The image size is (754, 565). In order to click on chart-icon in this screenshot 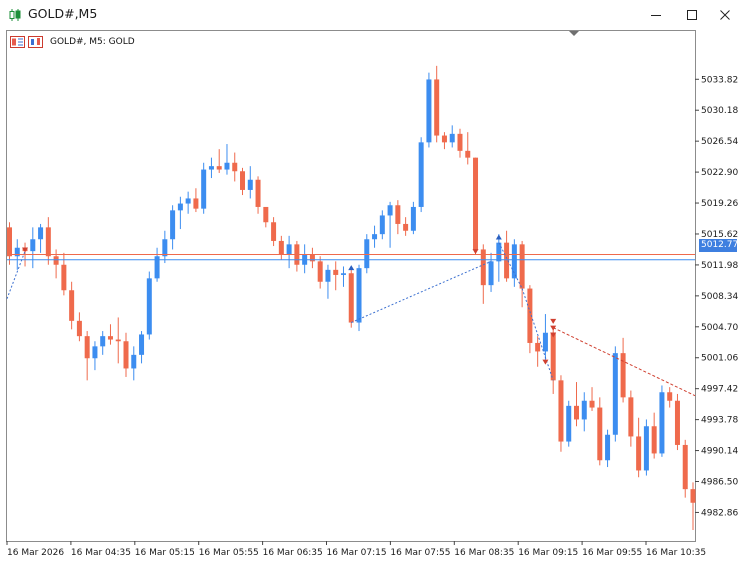, I will do `click(35, 42)`.